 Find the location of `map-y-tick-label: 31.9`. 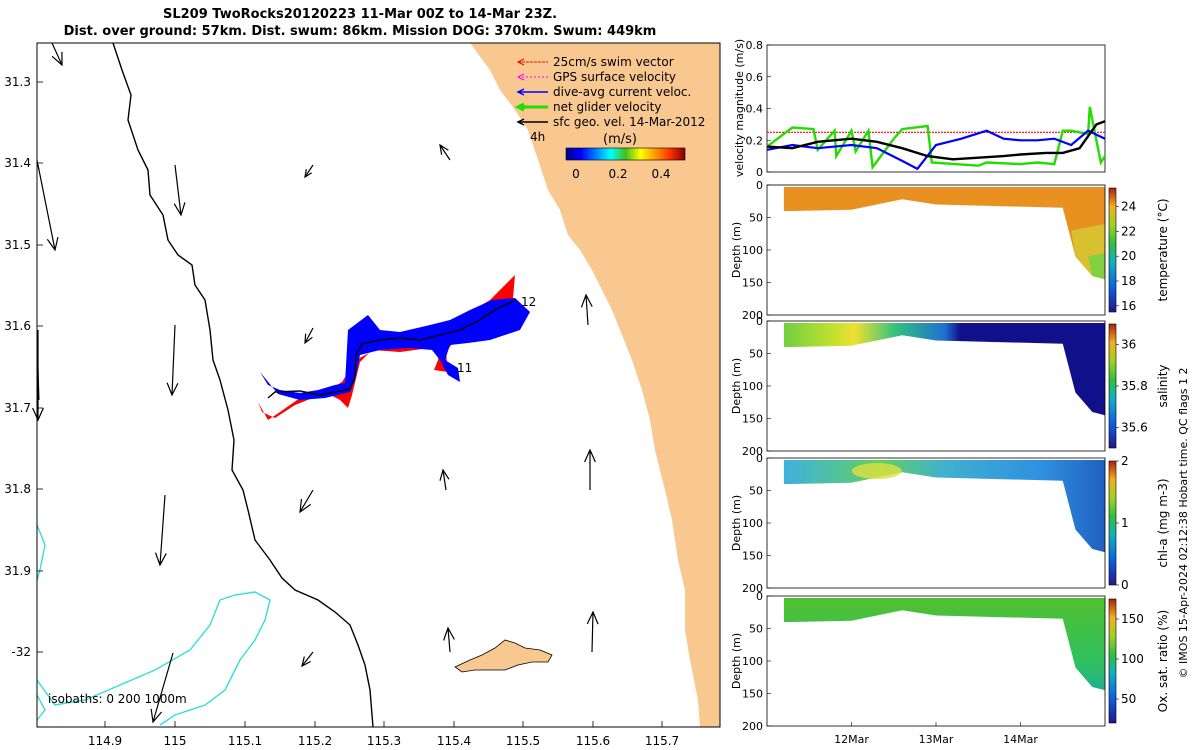

map-y-tick-label: 31.9 is located at coordinates (17, 571).